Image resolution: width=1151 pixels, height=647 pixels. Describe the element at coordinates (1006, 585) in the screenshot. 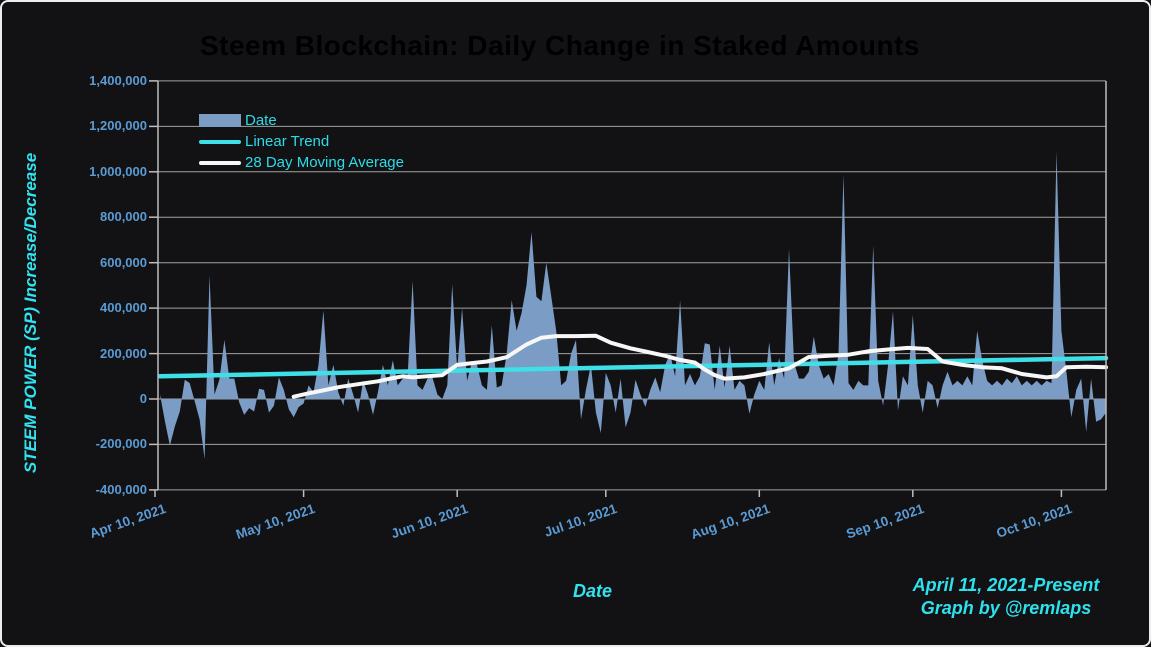

I see `caption-date-range: April 11, 2021-Present` at that location.